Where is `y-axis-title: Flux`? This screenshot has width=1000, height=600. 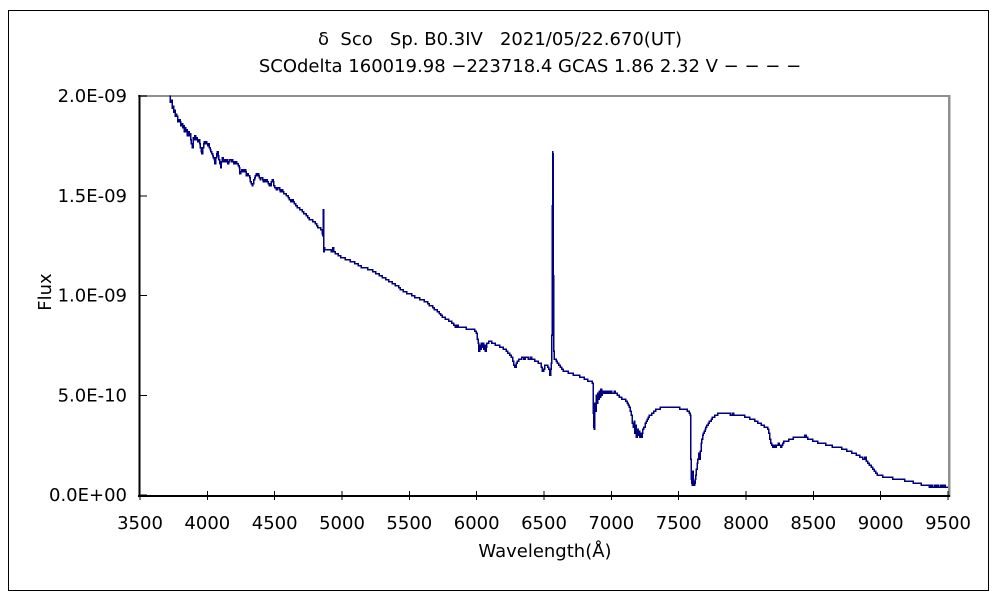
y-axis-title: Flux is located at coordinates (45, 292).